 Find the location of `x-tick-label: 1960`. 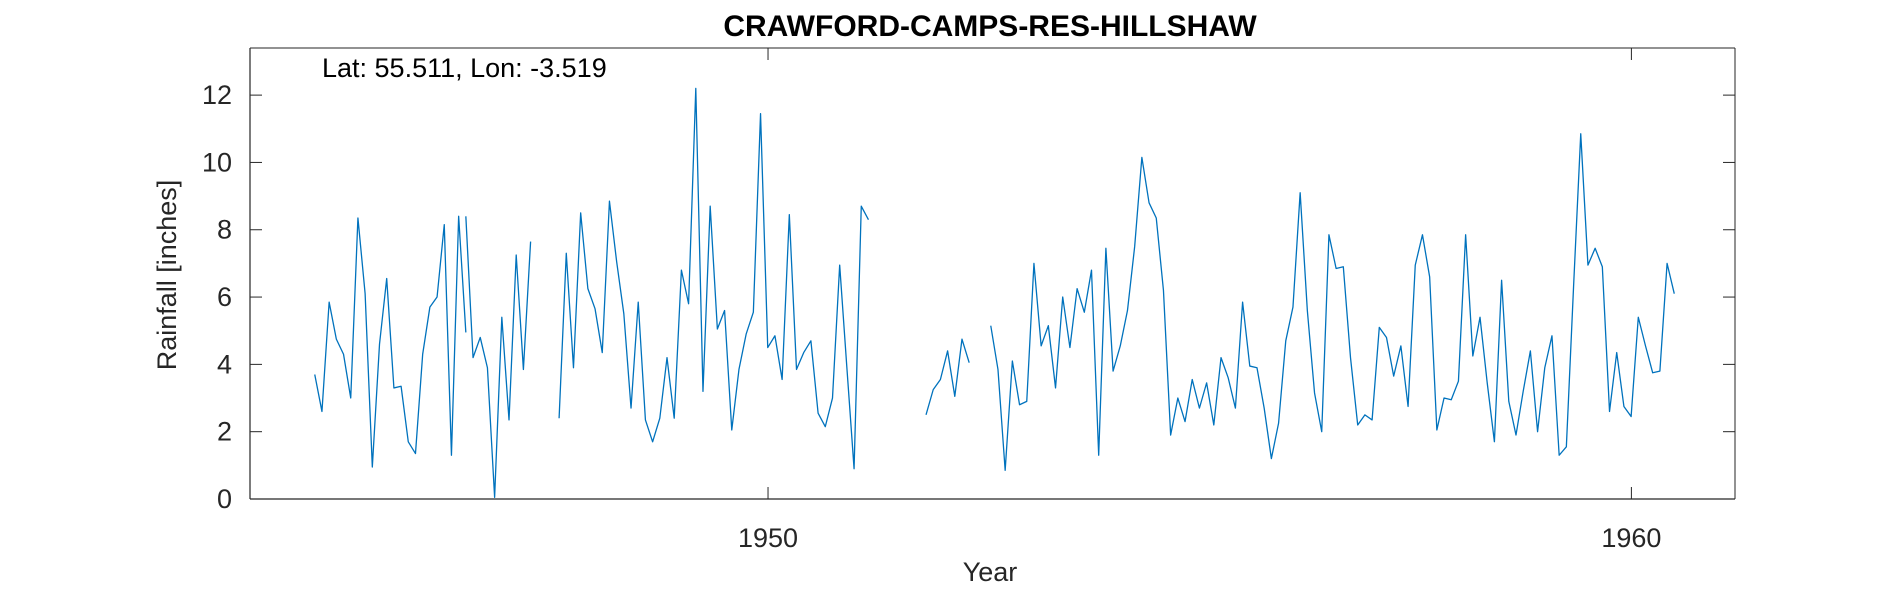

x-tick-label: 1960 is located at coordinates (1631, 538).